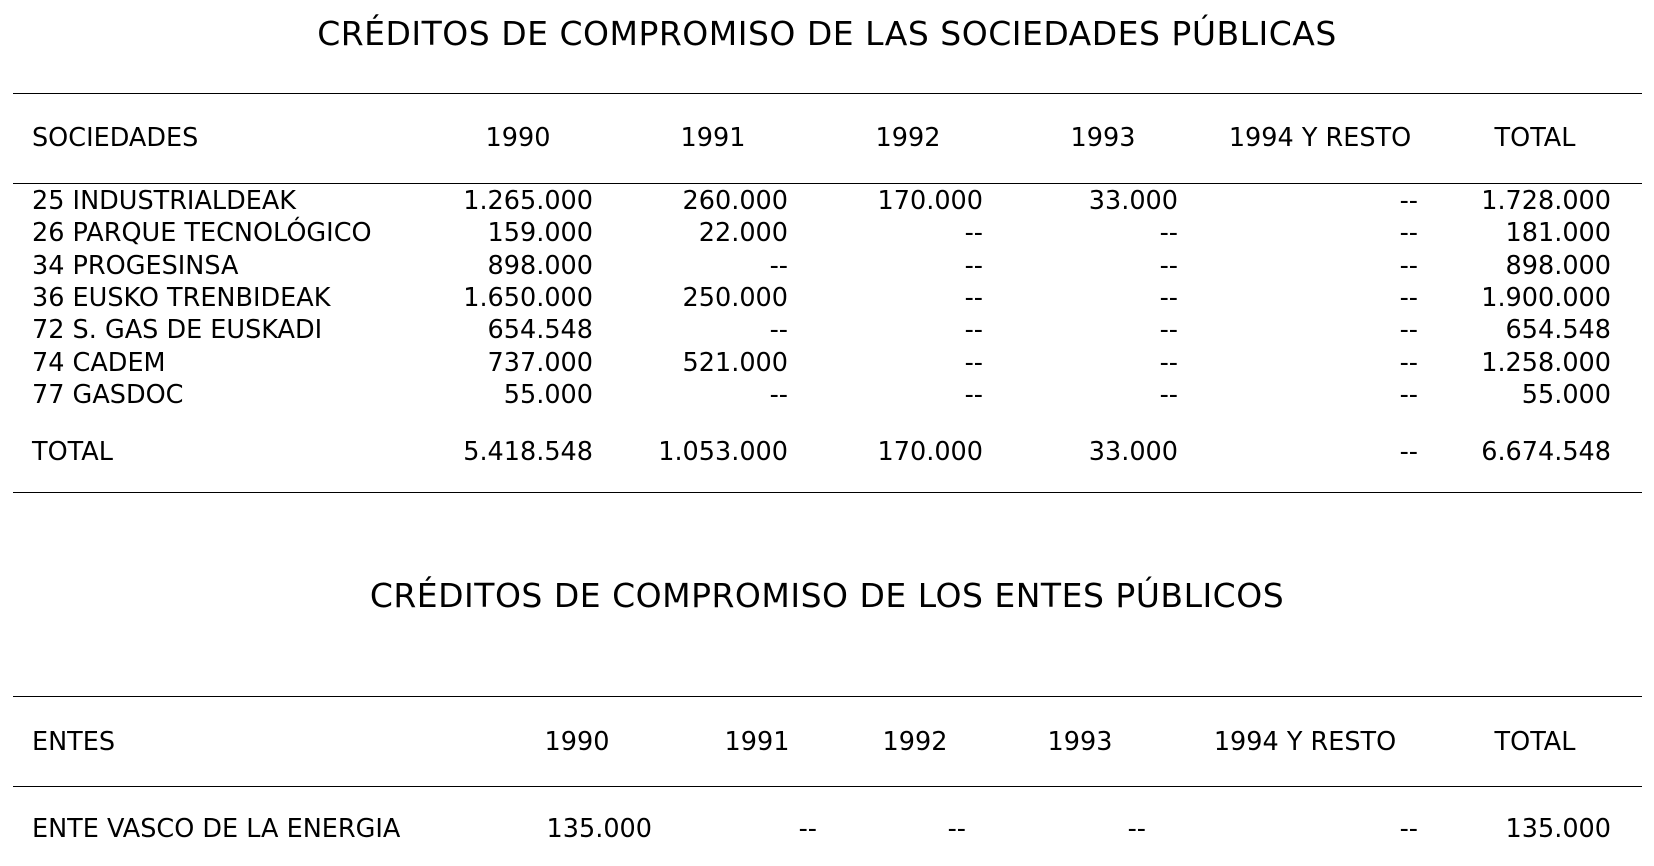  I want to click on cell-1991: 250.000, so click(735, 297).